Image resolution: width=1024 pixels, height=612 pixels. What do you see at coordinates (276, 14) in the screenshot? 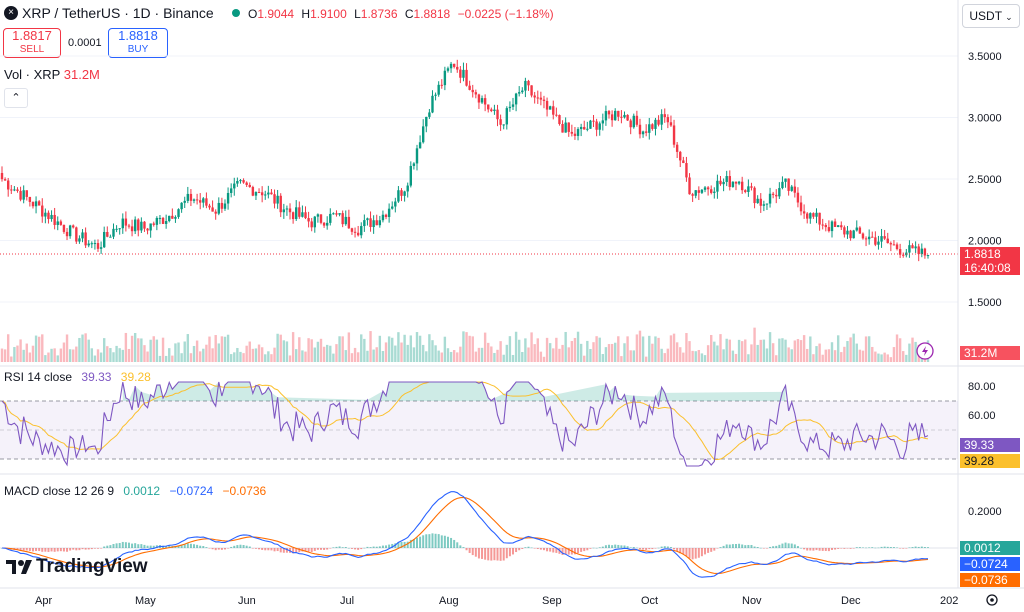
I see `open-value: 1.9044` at bounding box center [276, 14].